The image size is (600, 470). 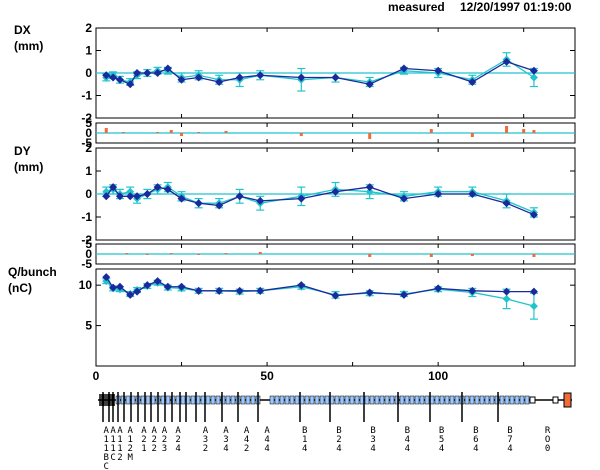 I want to click on y-axis-label: DX, so click(x=22, y=30).